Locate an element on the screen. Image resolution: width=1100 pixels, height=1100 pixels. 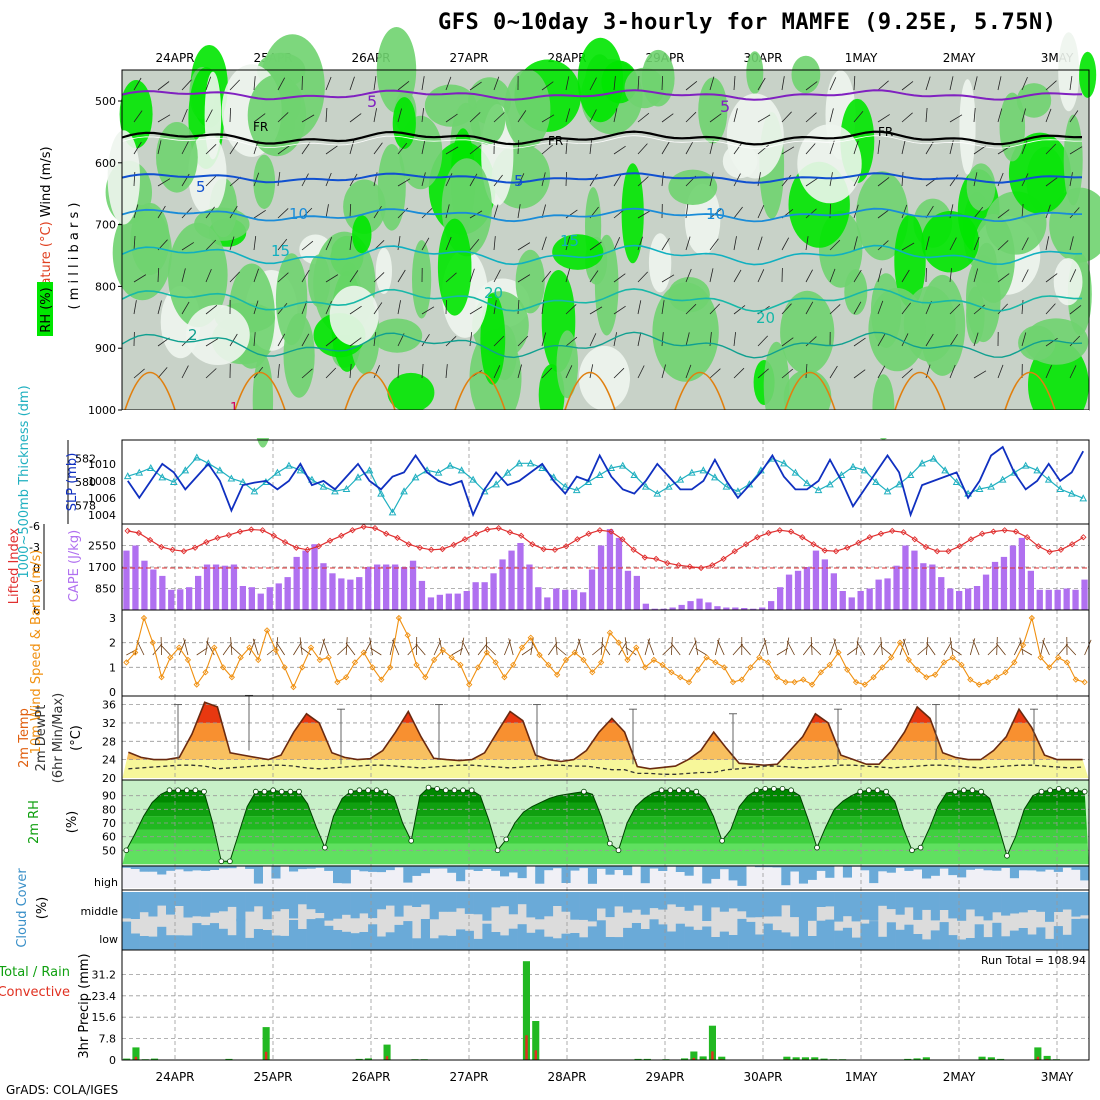
cloud-level-label: middle is located at coordinates (99, 911).